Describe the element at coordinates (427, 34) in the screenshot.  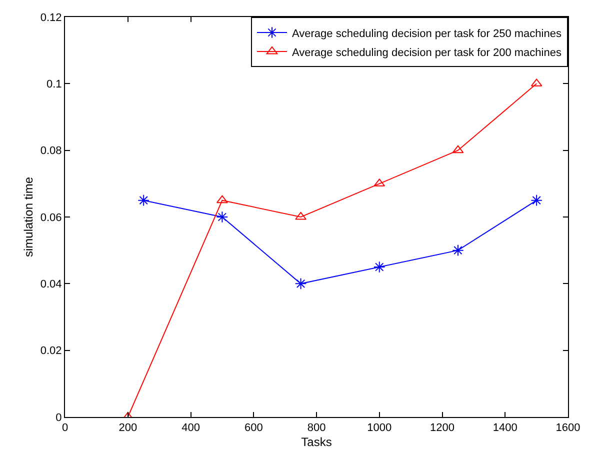
I see `legend-label: Average scheduling decision per task for 250 machines` at that location.